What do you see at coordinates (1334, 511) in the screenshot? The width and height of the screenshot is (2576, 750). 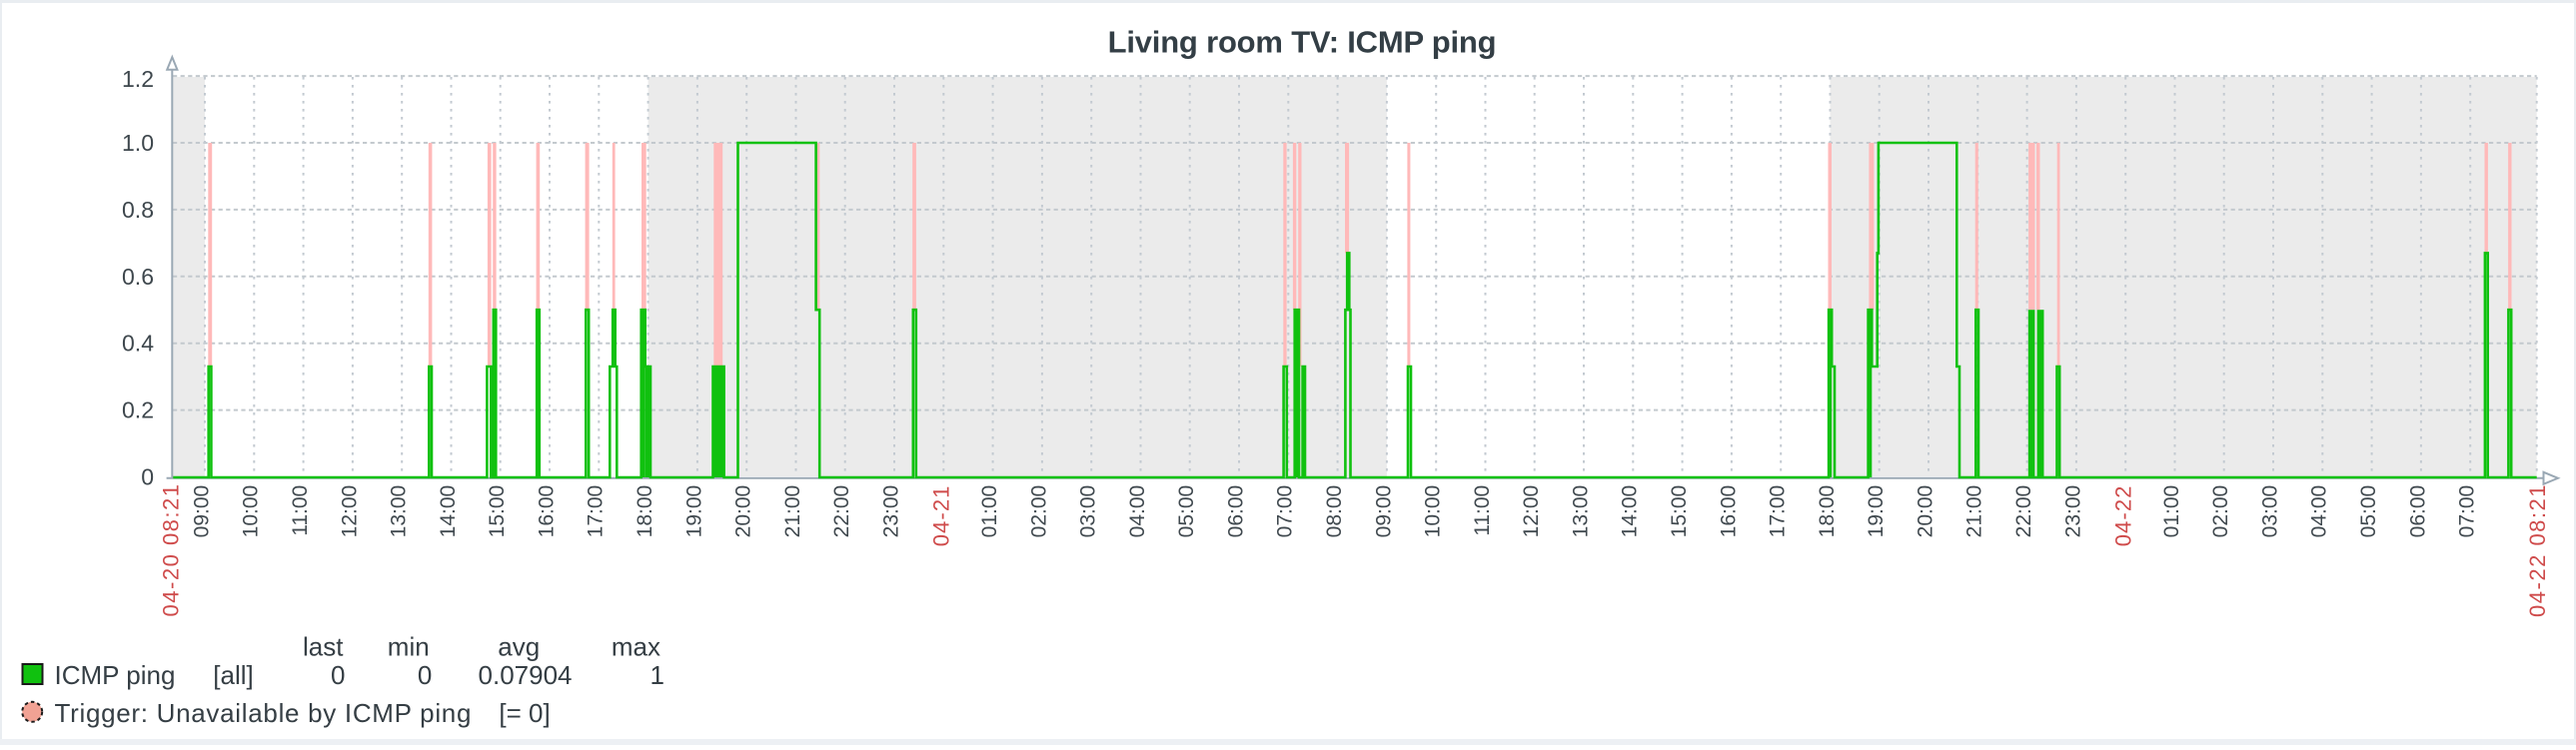 I see `svg-text: 08:00` at bounding box center [1334, 511].